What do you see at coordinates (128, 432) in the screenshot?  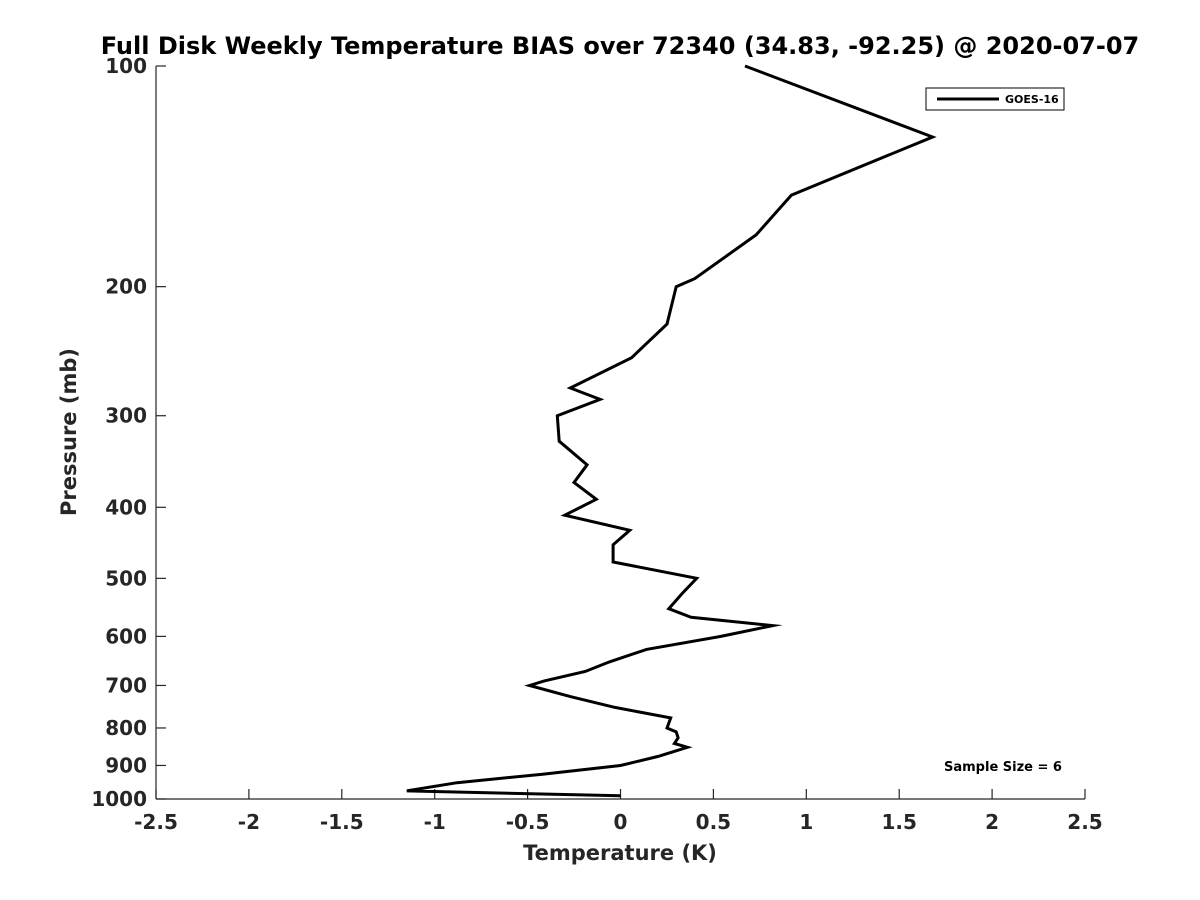 I see `y-axis-ticks: 100 200 300 400 500 600 700 800 900 1000` at bounding box center [128, 432].